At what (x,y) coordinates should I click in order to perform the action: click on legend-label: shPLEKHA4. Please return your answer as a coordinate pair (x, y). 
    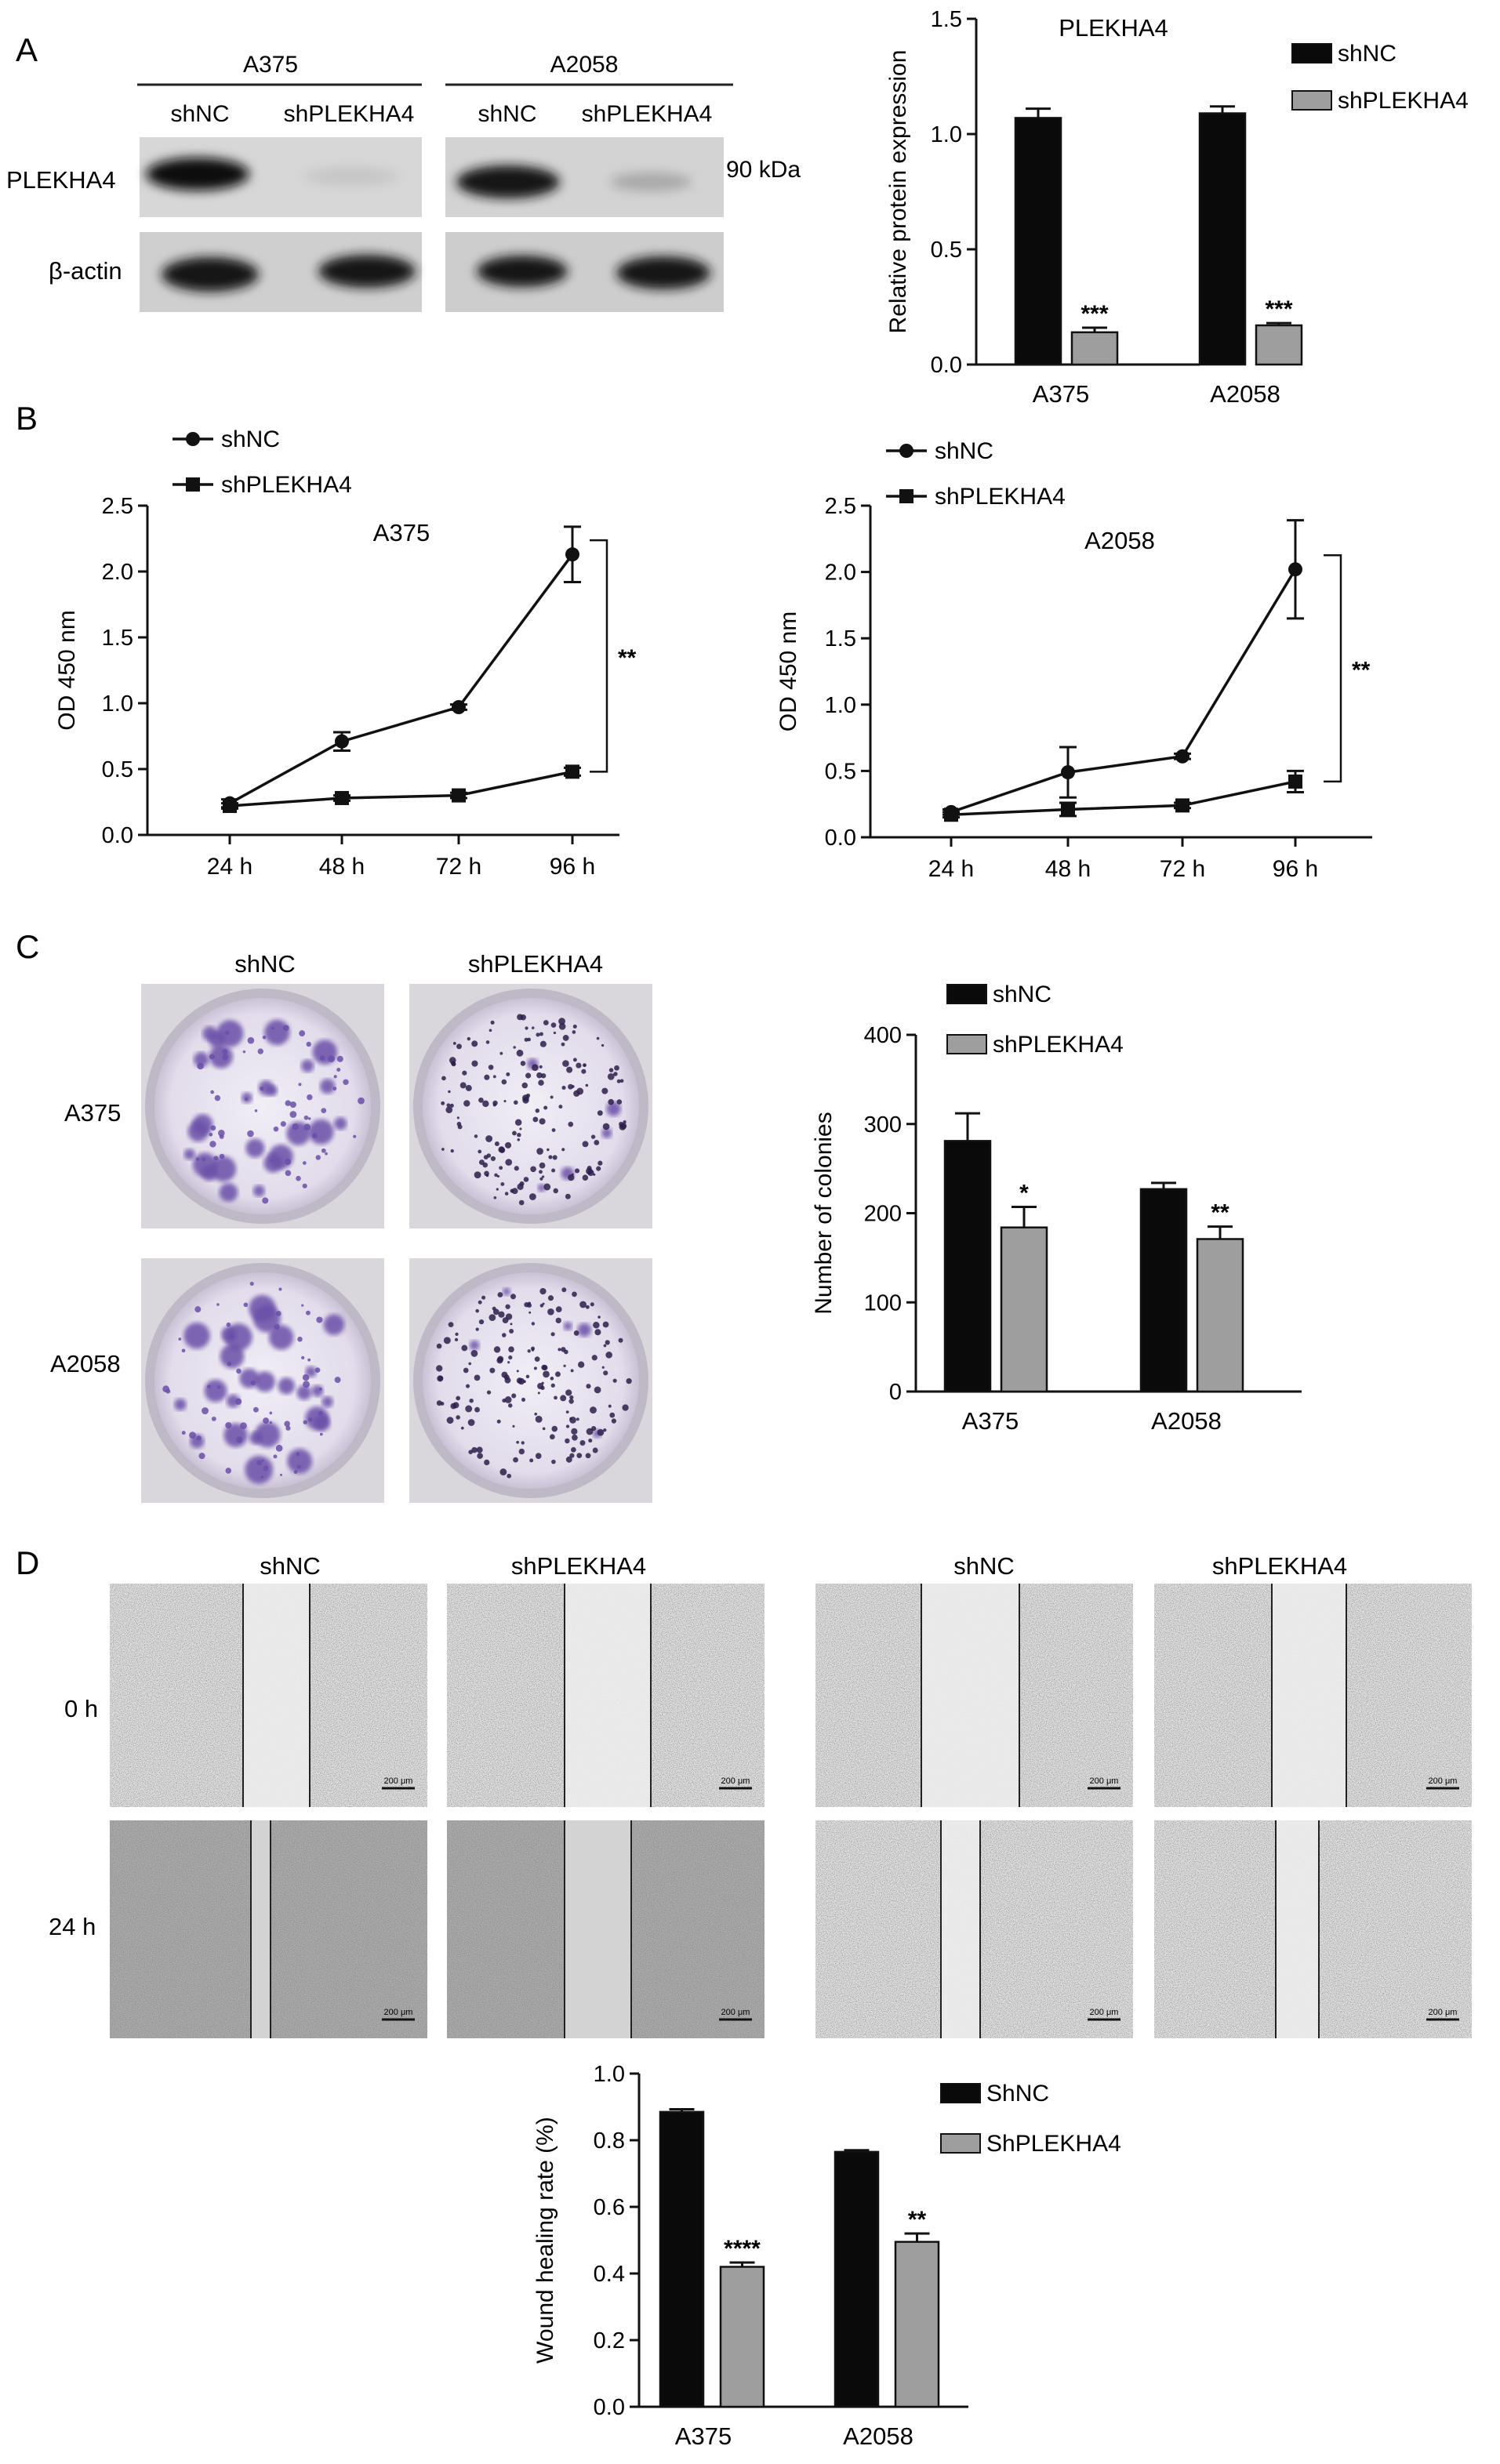
    Looking at the image, I should click on (1058, 1045).